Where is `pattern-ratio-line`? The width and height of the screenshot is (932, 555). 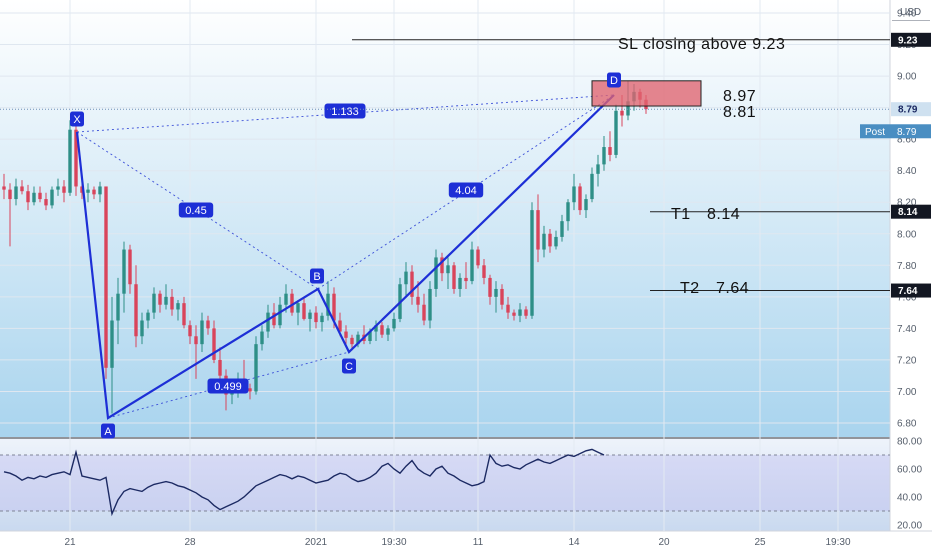 pattern-ratio-line is located at coordinates (228, 385).